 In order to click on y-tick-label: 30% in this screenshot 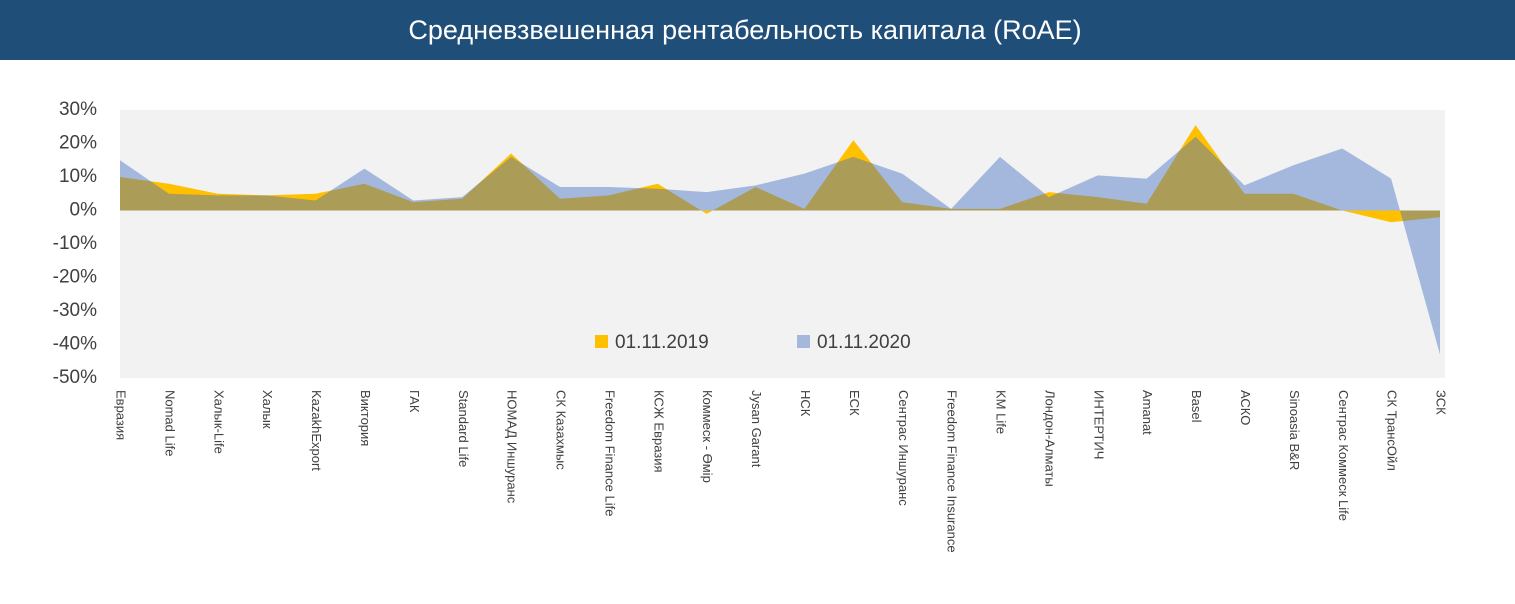, I will do `click(78, 109)`.